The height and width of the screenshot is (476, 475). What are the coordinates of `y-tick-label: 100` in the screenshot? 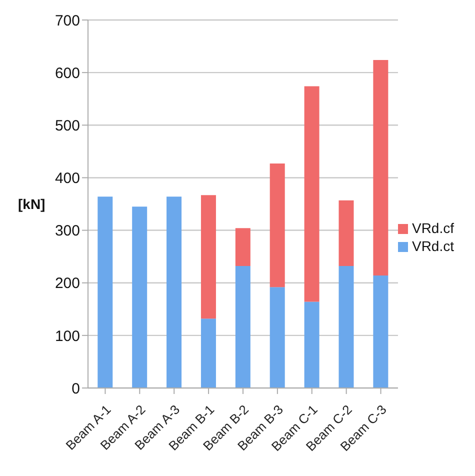 It's located at (67, 336).